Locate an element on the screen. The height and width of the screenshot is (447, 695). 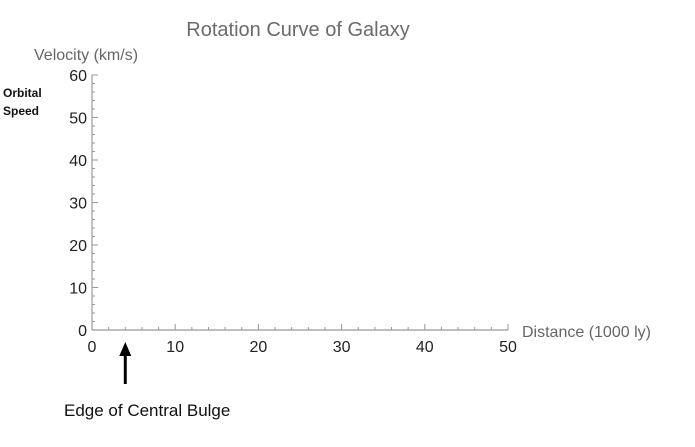
y-tick-label: 0 is located at coordinates (82, 331).